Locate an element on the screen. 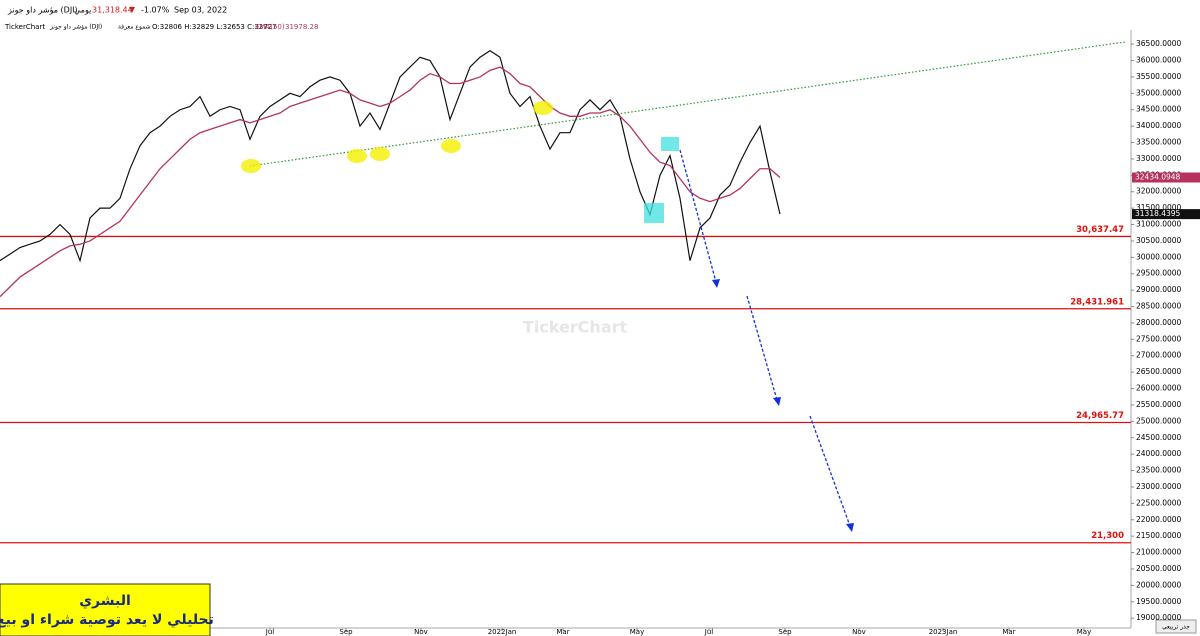  y-tick-label: 27500.0000 is located at coordinates (1159, 338).